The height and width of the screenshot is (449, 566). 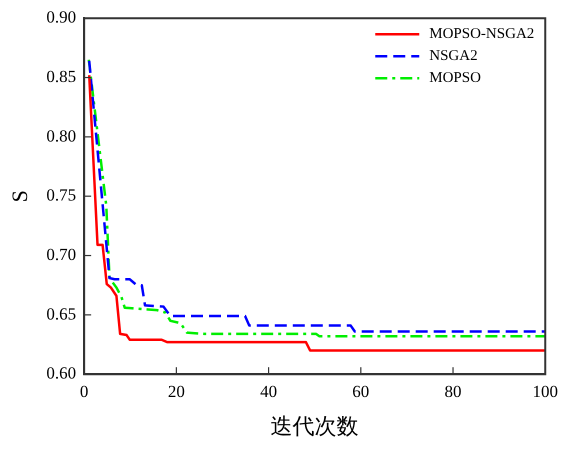 I want to click on x-tick-label: 0, so click(x=84, y=391).